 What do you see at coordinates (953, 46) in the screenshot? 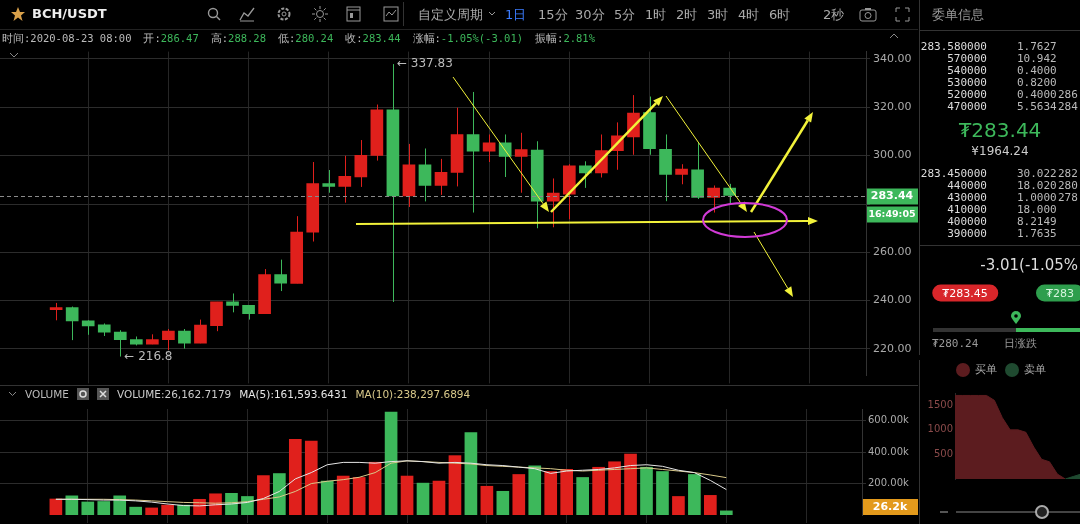
I see `text: 283.580000` at bounding box center [953, 46].